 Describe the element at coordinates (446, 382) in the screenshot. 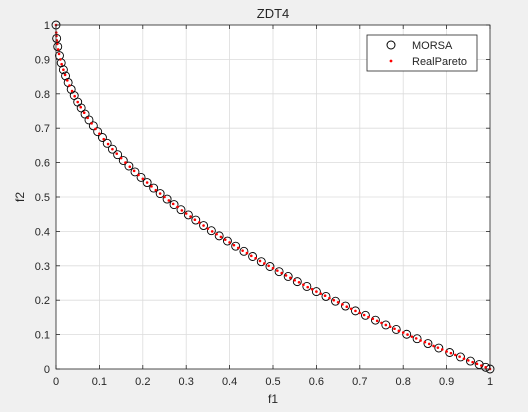

I see `x-tick-label: 0.9` at that location.